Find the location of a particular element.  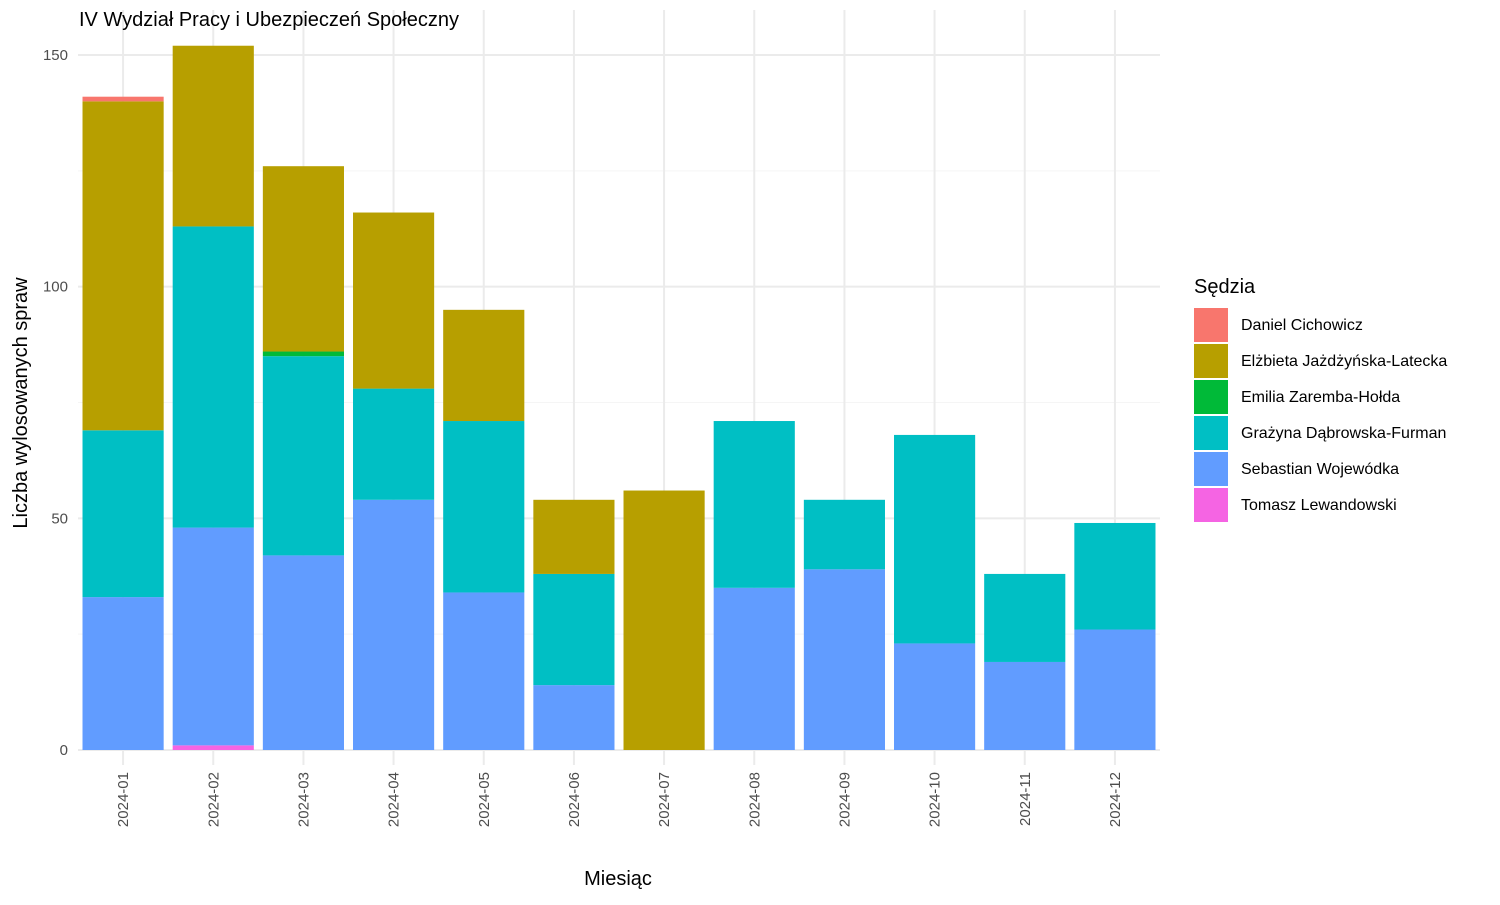

y-tick-label: 0 is located at coordinates (64, 750).